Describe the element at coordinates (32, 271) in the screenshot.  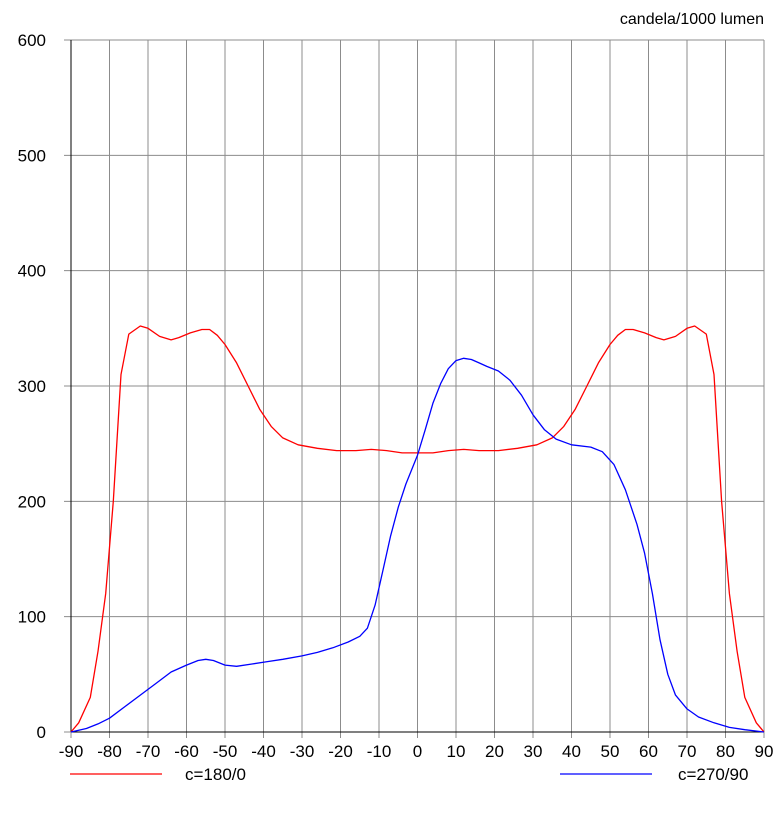
I see `y-tick-label: 400` at that location.